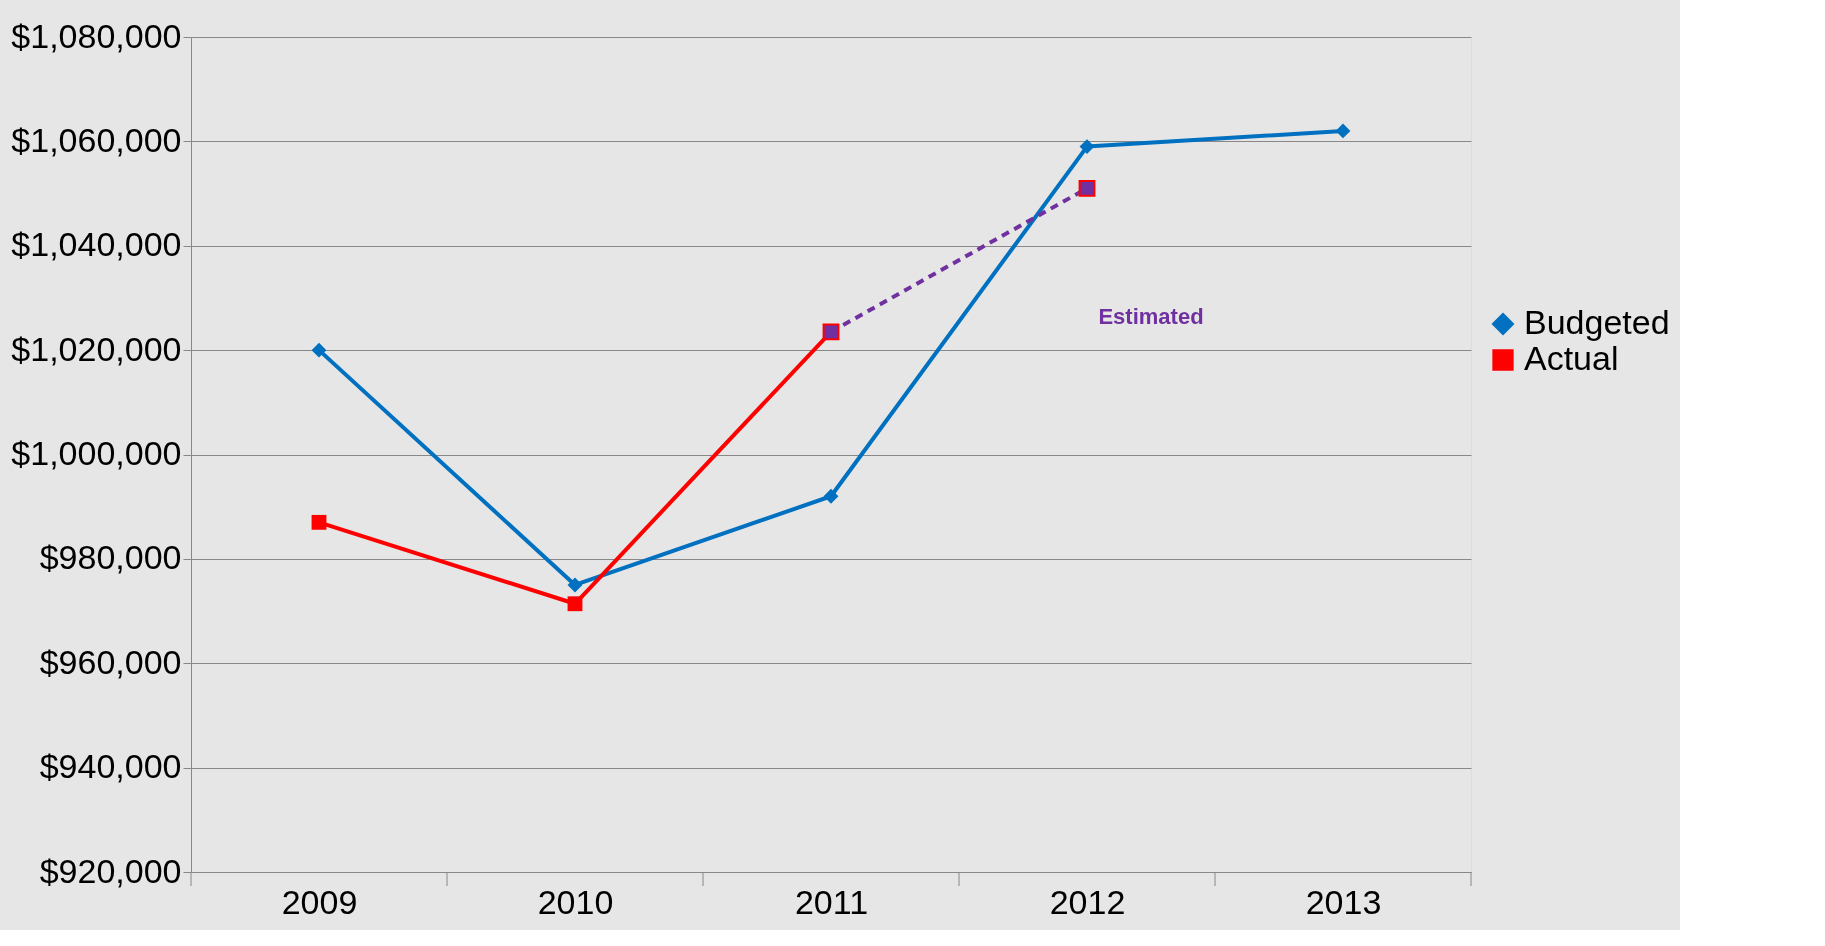 This screenshot has width=1825, height=946. I want to click on y-tick-label: $1,080,000, so click(96, 35).